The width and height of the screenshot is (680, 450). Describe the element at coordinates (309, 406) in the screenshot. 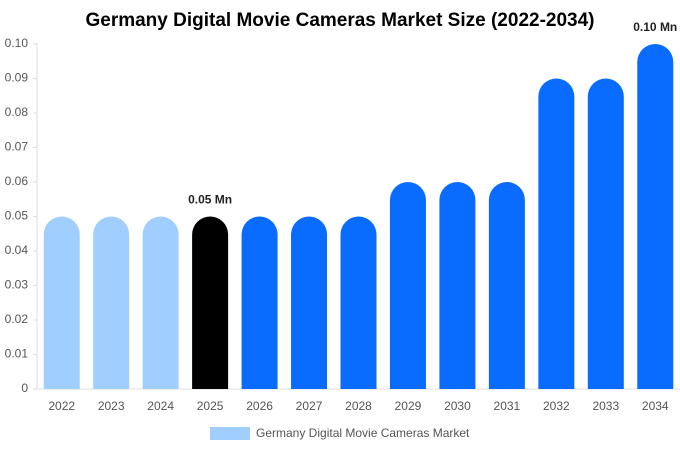

I see `x-tick-label: 2027` at that location.